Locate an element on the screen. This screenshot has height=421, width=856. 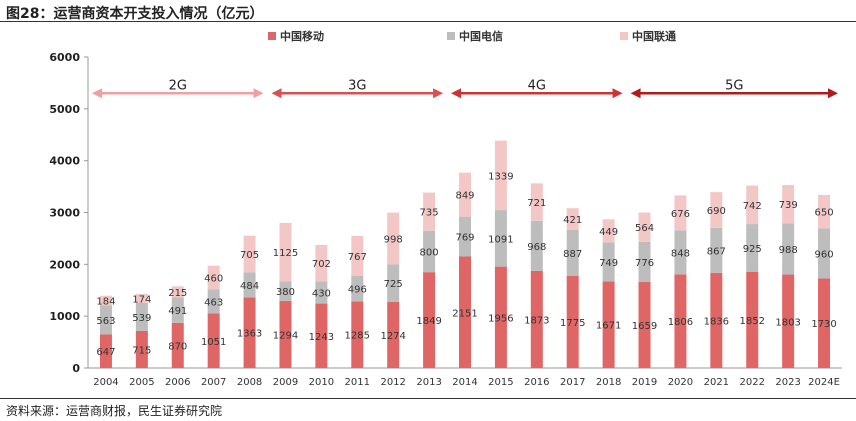
data-label: 1294 is located at coordinates (285, 335).